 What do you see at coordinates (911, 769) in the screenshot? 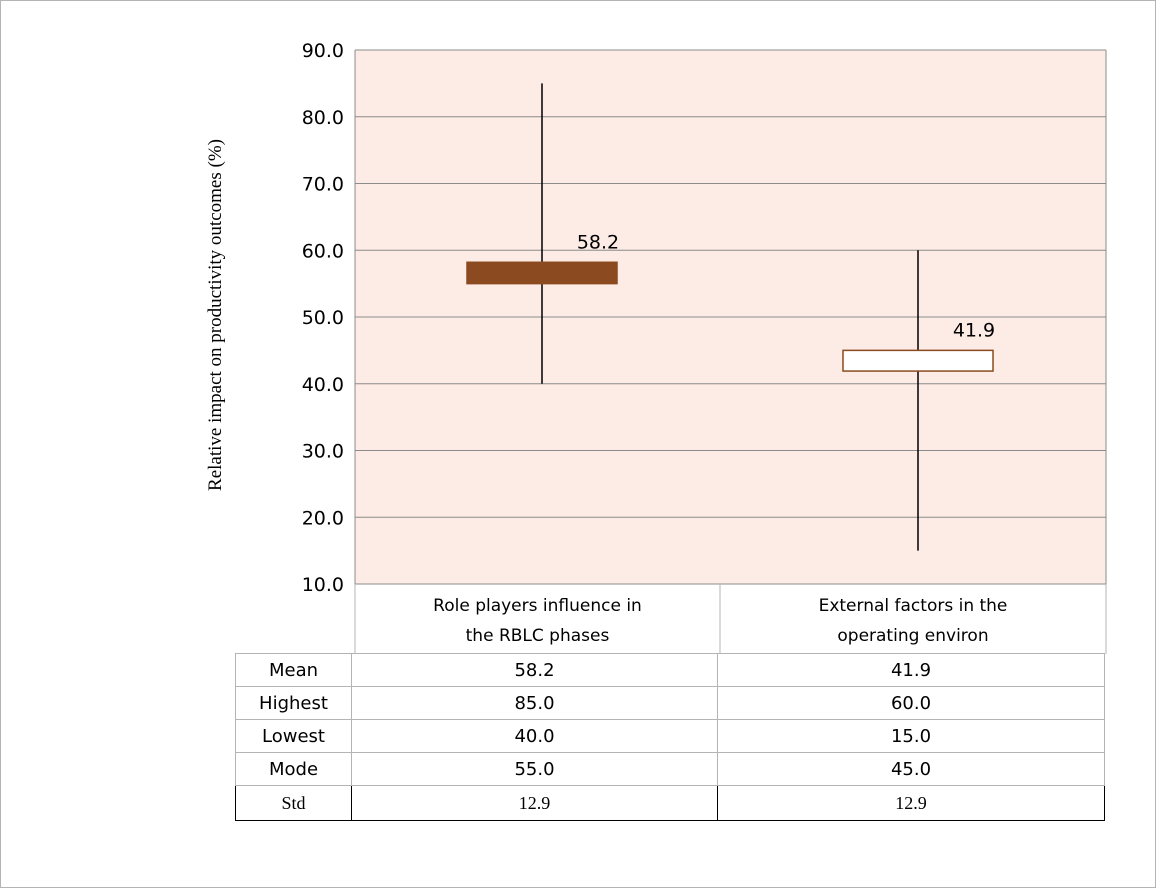
I see `cell-mode-2: 45.0` at bounding box center [911, 769].